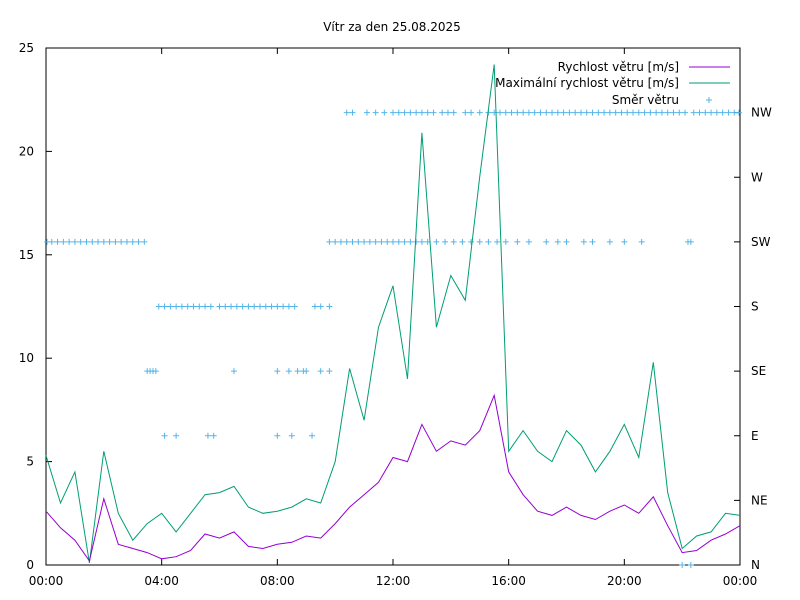 The image size is (800, 600). Describe the element at coordinates (30, 462) in the screenshot. I see `y-left-tick-label: 5` at that location.